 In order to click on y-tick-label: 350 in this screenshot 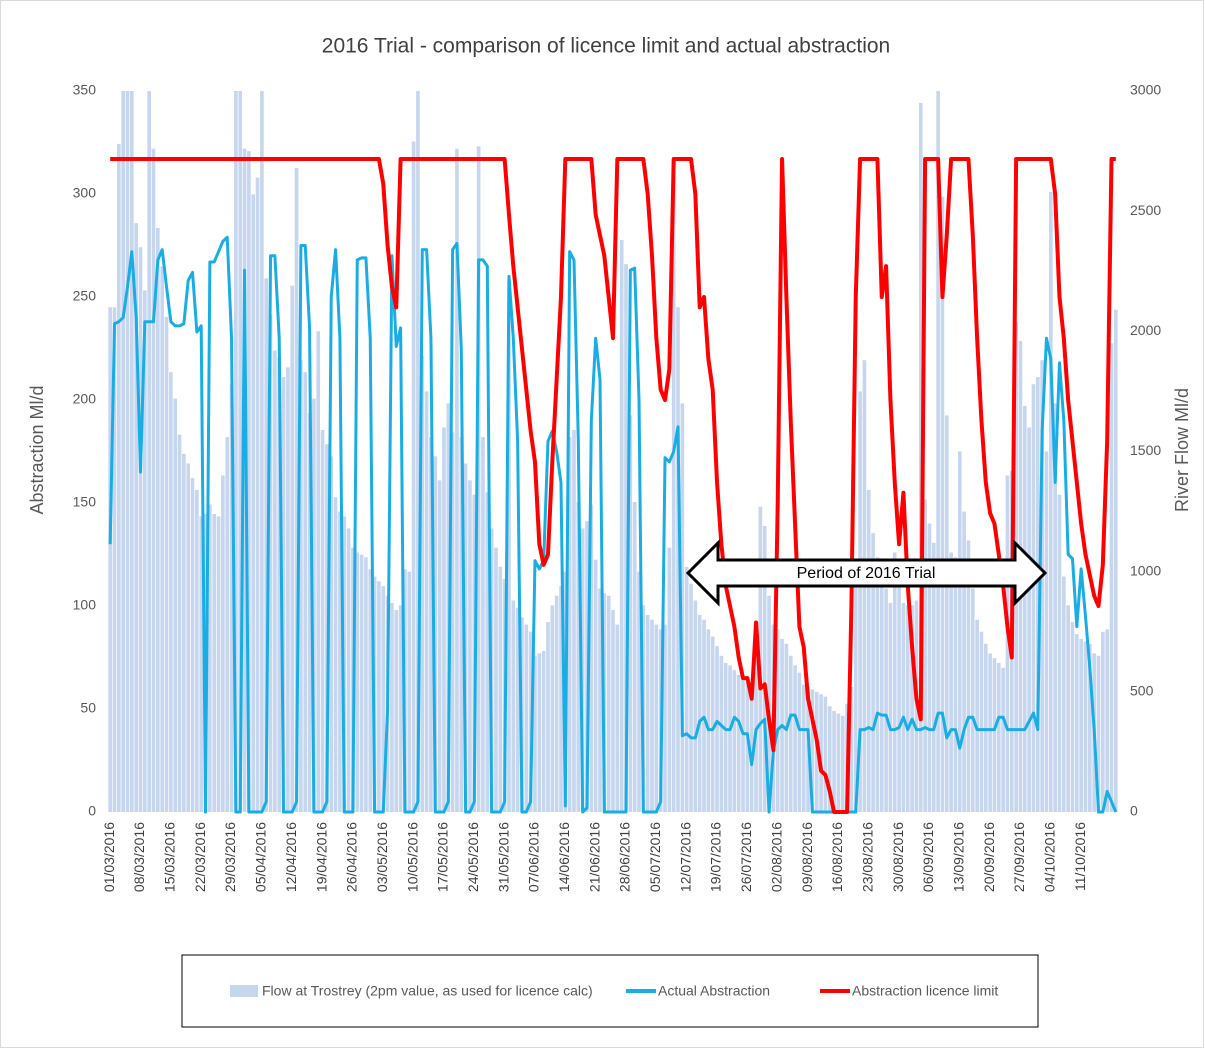, I will do `click(85, 90)`.